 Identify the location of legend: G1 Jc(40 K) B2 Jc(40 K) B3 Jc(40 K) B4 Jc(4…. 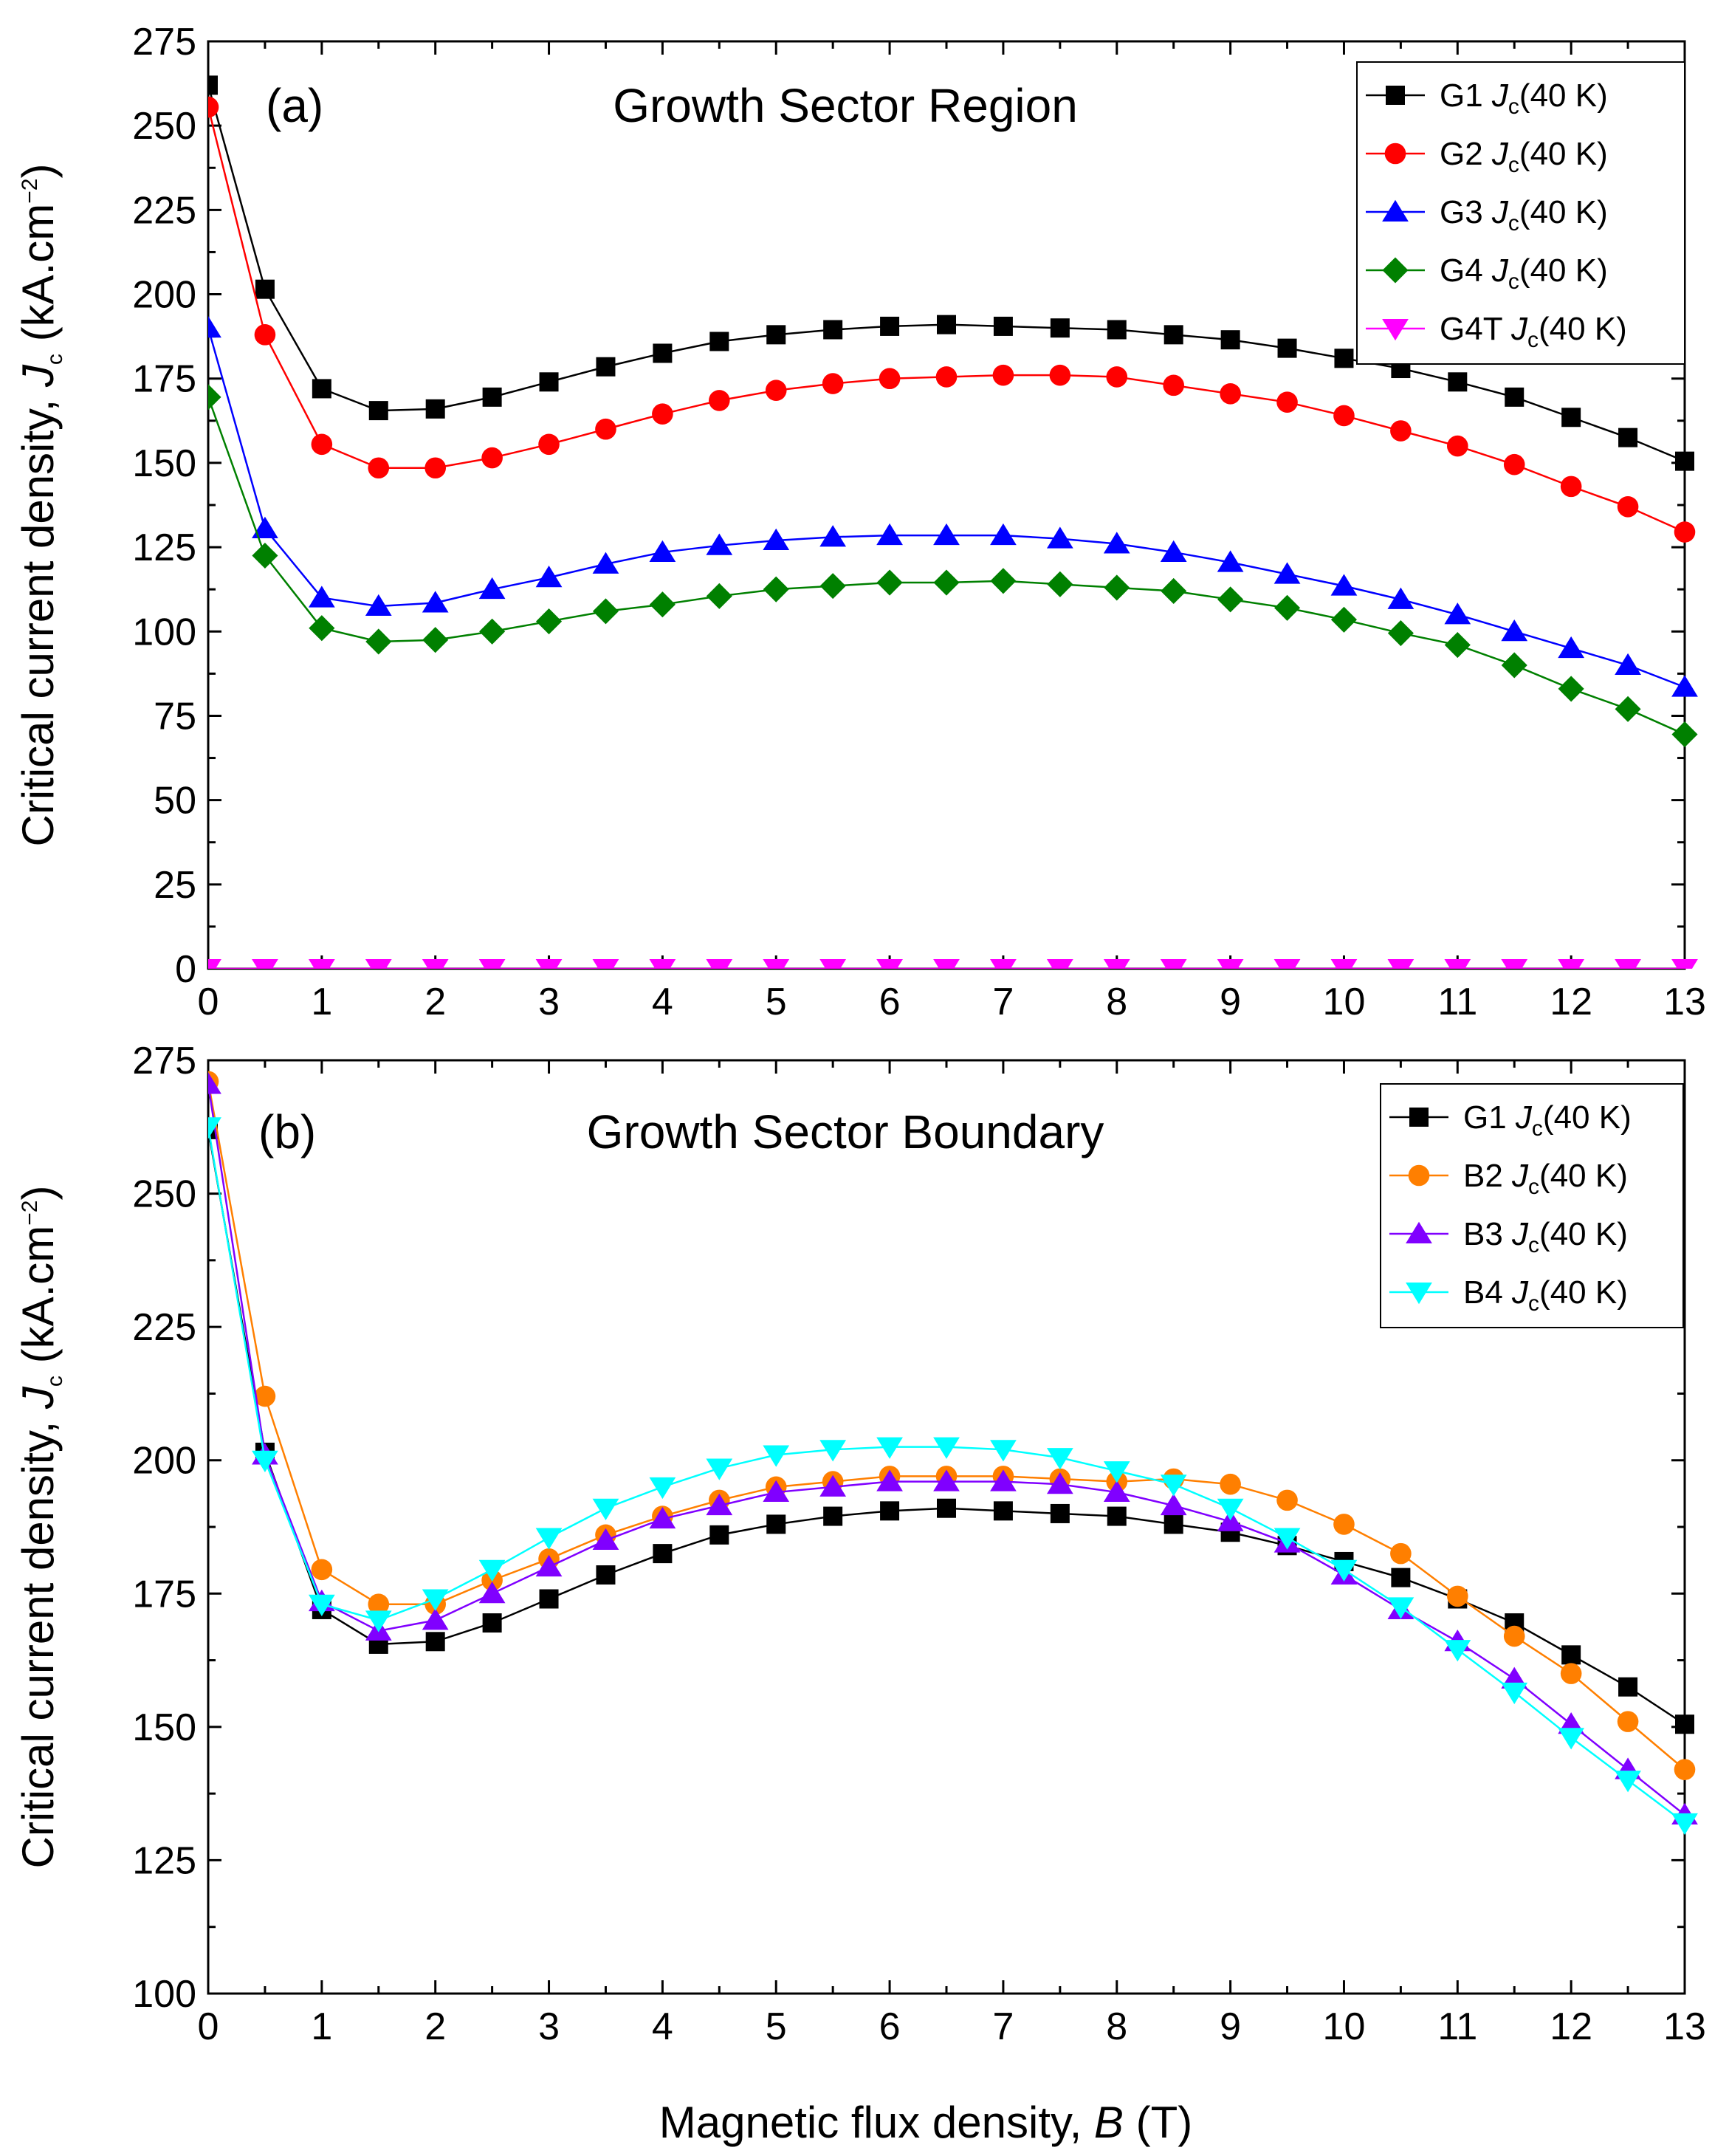
(1532, 1206).